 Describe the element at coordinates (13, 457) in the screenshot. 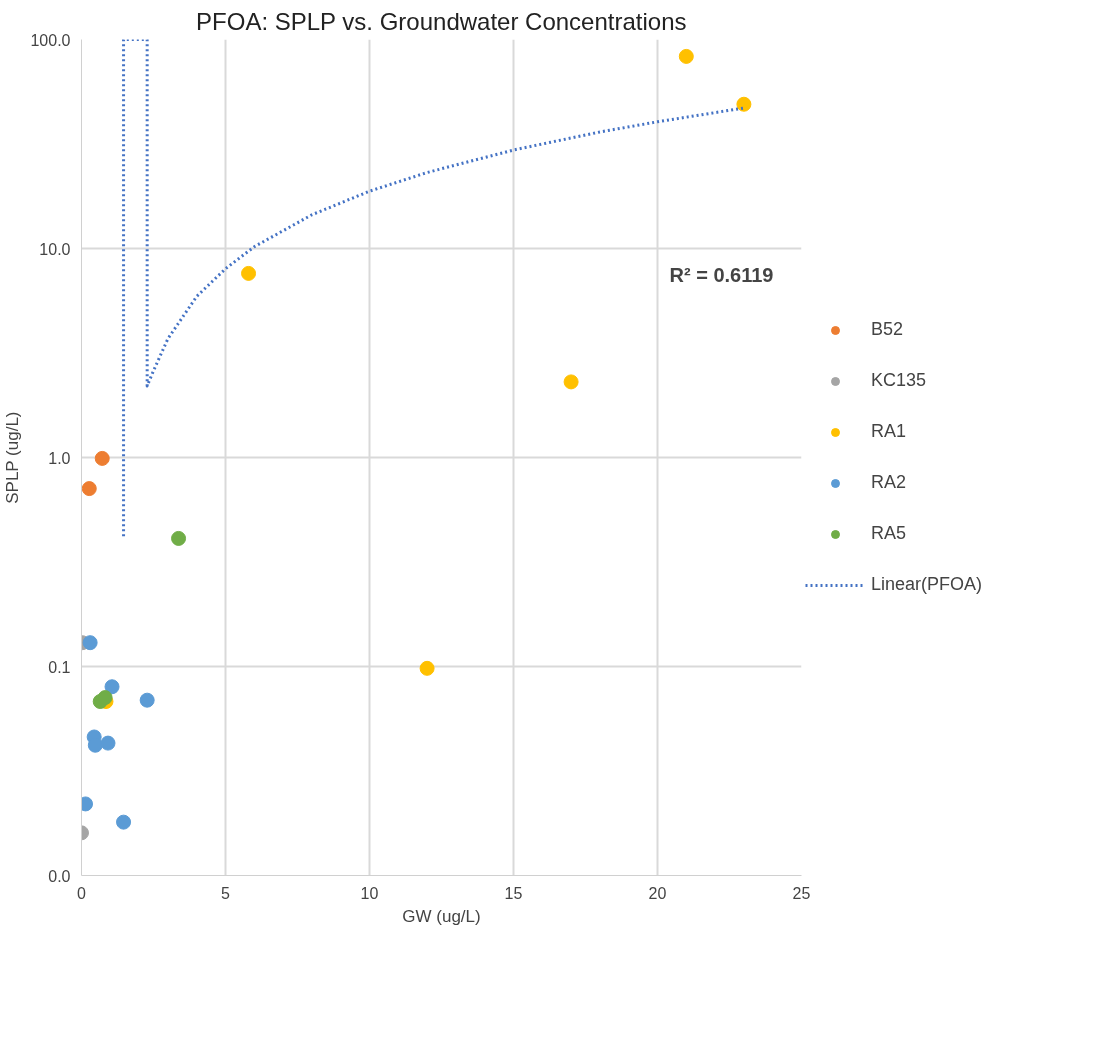

I see `y-axis-title: SPLP (ug/L)` at that location.